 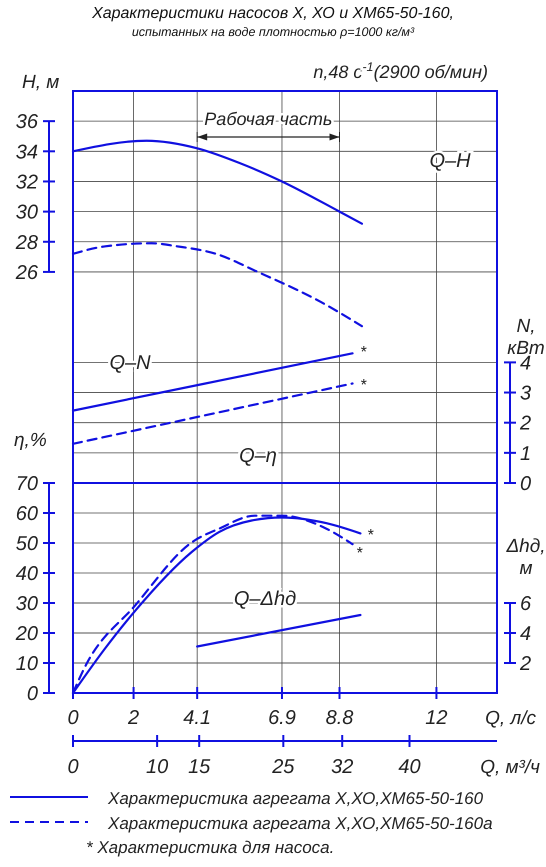 I want to click on y-tick-label: 40, so click(x=27, y=574).